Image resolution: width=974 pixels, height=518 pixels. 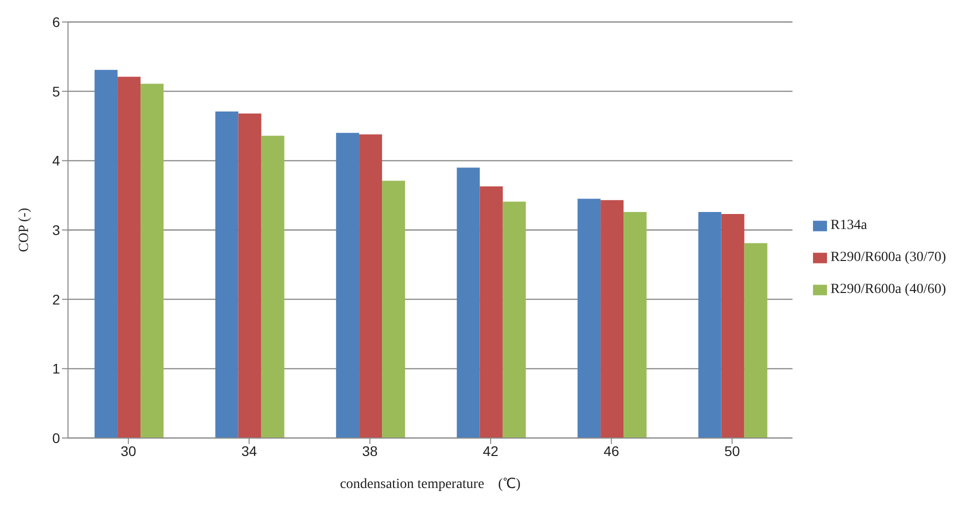 What do you see at coordinates (56, 438) in the screenshot?
I see `y-tick-label: 0` at bounding box center [56, 438].